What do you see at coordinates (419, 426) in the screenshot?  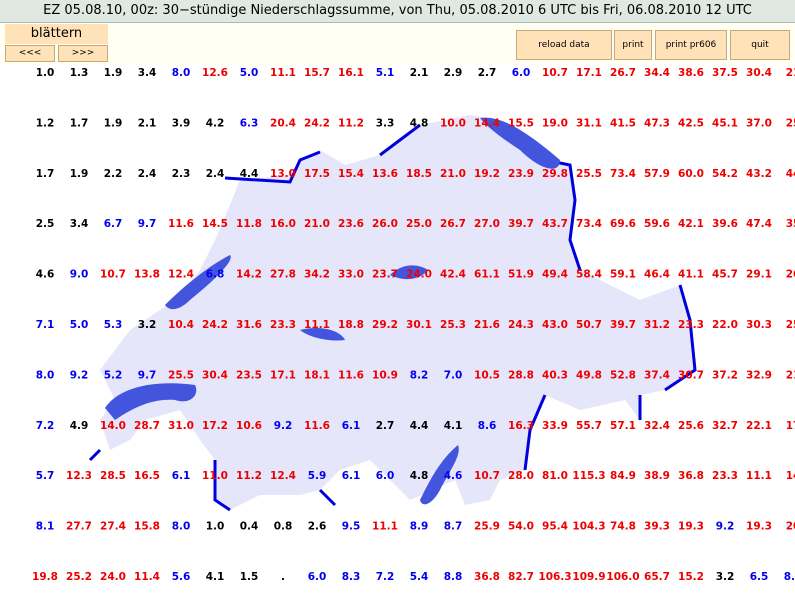 I see `precip-value: 4.4` at bounding box center [419, 426].